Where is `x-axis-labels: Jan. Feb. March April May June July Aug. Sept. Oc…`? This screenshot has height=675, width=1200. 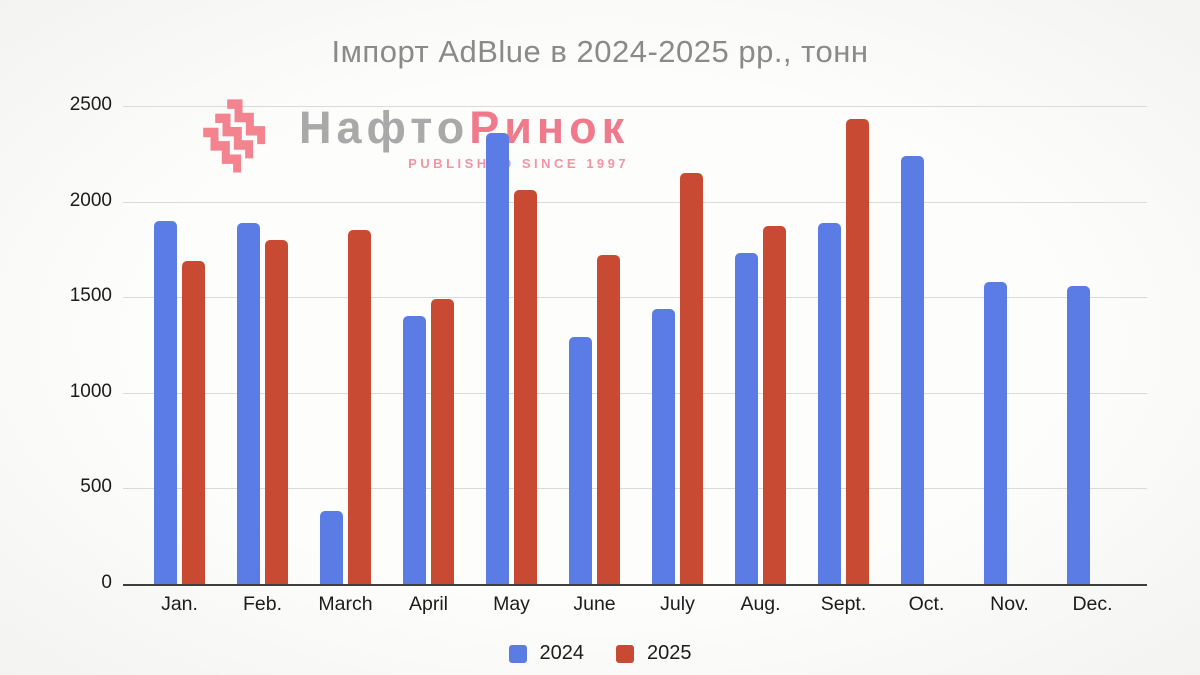 x-axis-labels: Jan. Feb. March April May June July Aug. Sept. Oc… is located at coordinates (636, 604).